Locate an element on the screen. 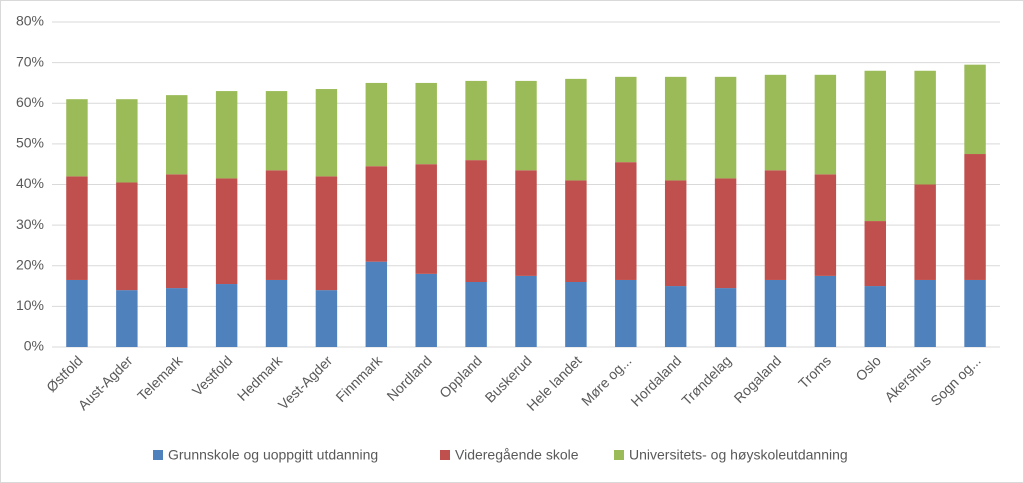 Image resolution: width=1024 pixels, height=483 pixels. legend-label: Videregående skole is located at coordinates (517, 455).